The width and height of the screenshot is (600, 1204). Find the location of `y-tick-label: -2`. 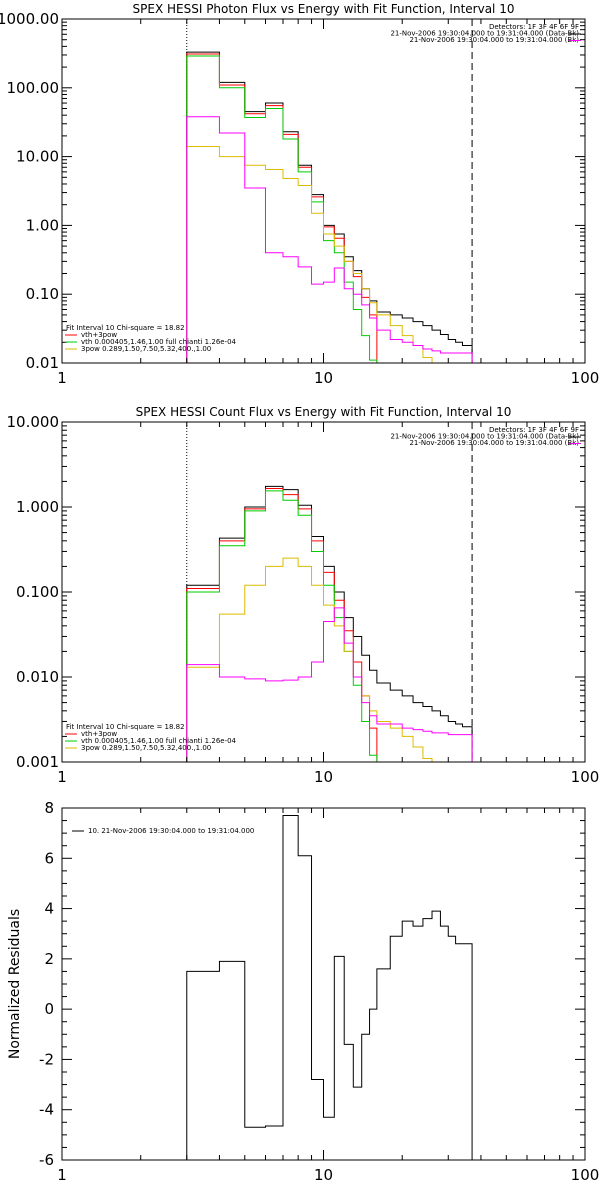

y-tick-label: -2 is located at coordinates (46, 1059).